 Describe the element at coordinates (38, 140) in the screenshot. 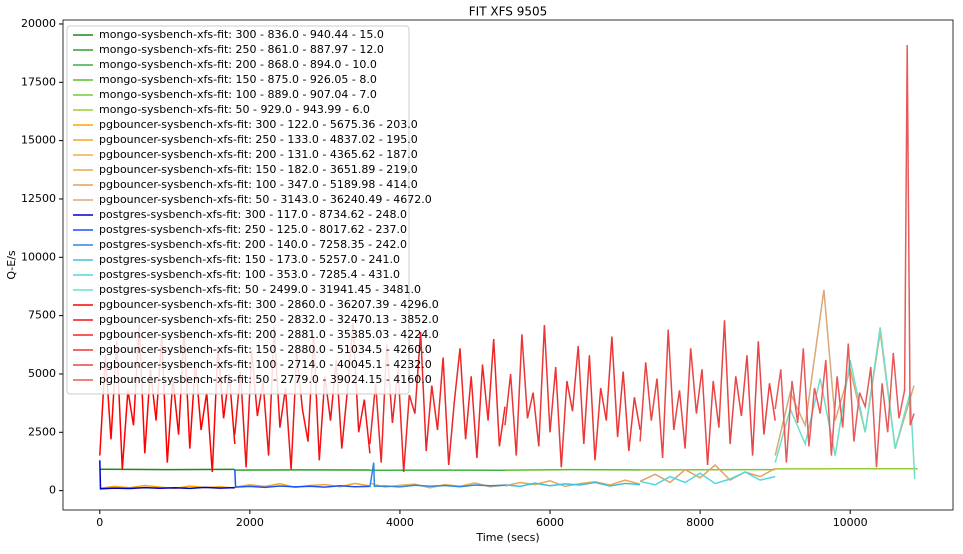

I see `y-tick-label: 15000` at that location.